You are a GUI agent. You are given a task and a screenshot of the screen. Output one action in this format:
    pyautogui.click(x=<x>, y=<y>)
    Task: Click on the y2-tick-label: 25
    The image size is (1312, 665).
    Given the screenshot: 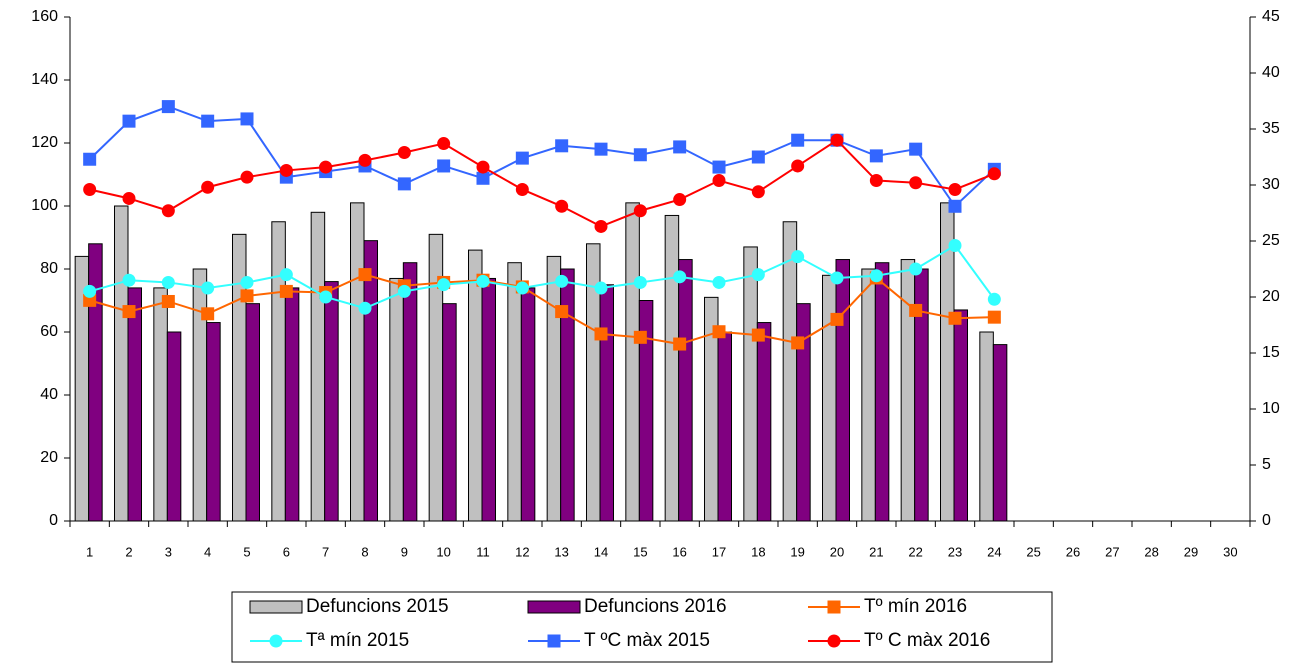 What is the action you would take?
    pyautogui.click(x=1271, y=240)
    